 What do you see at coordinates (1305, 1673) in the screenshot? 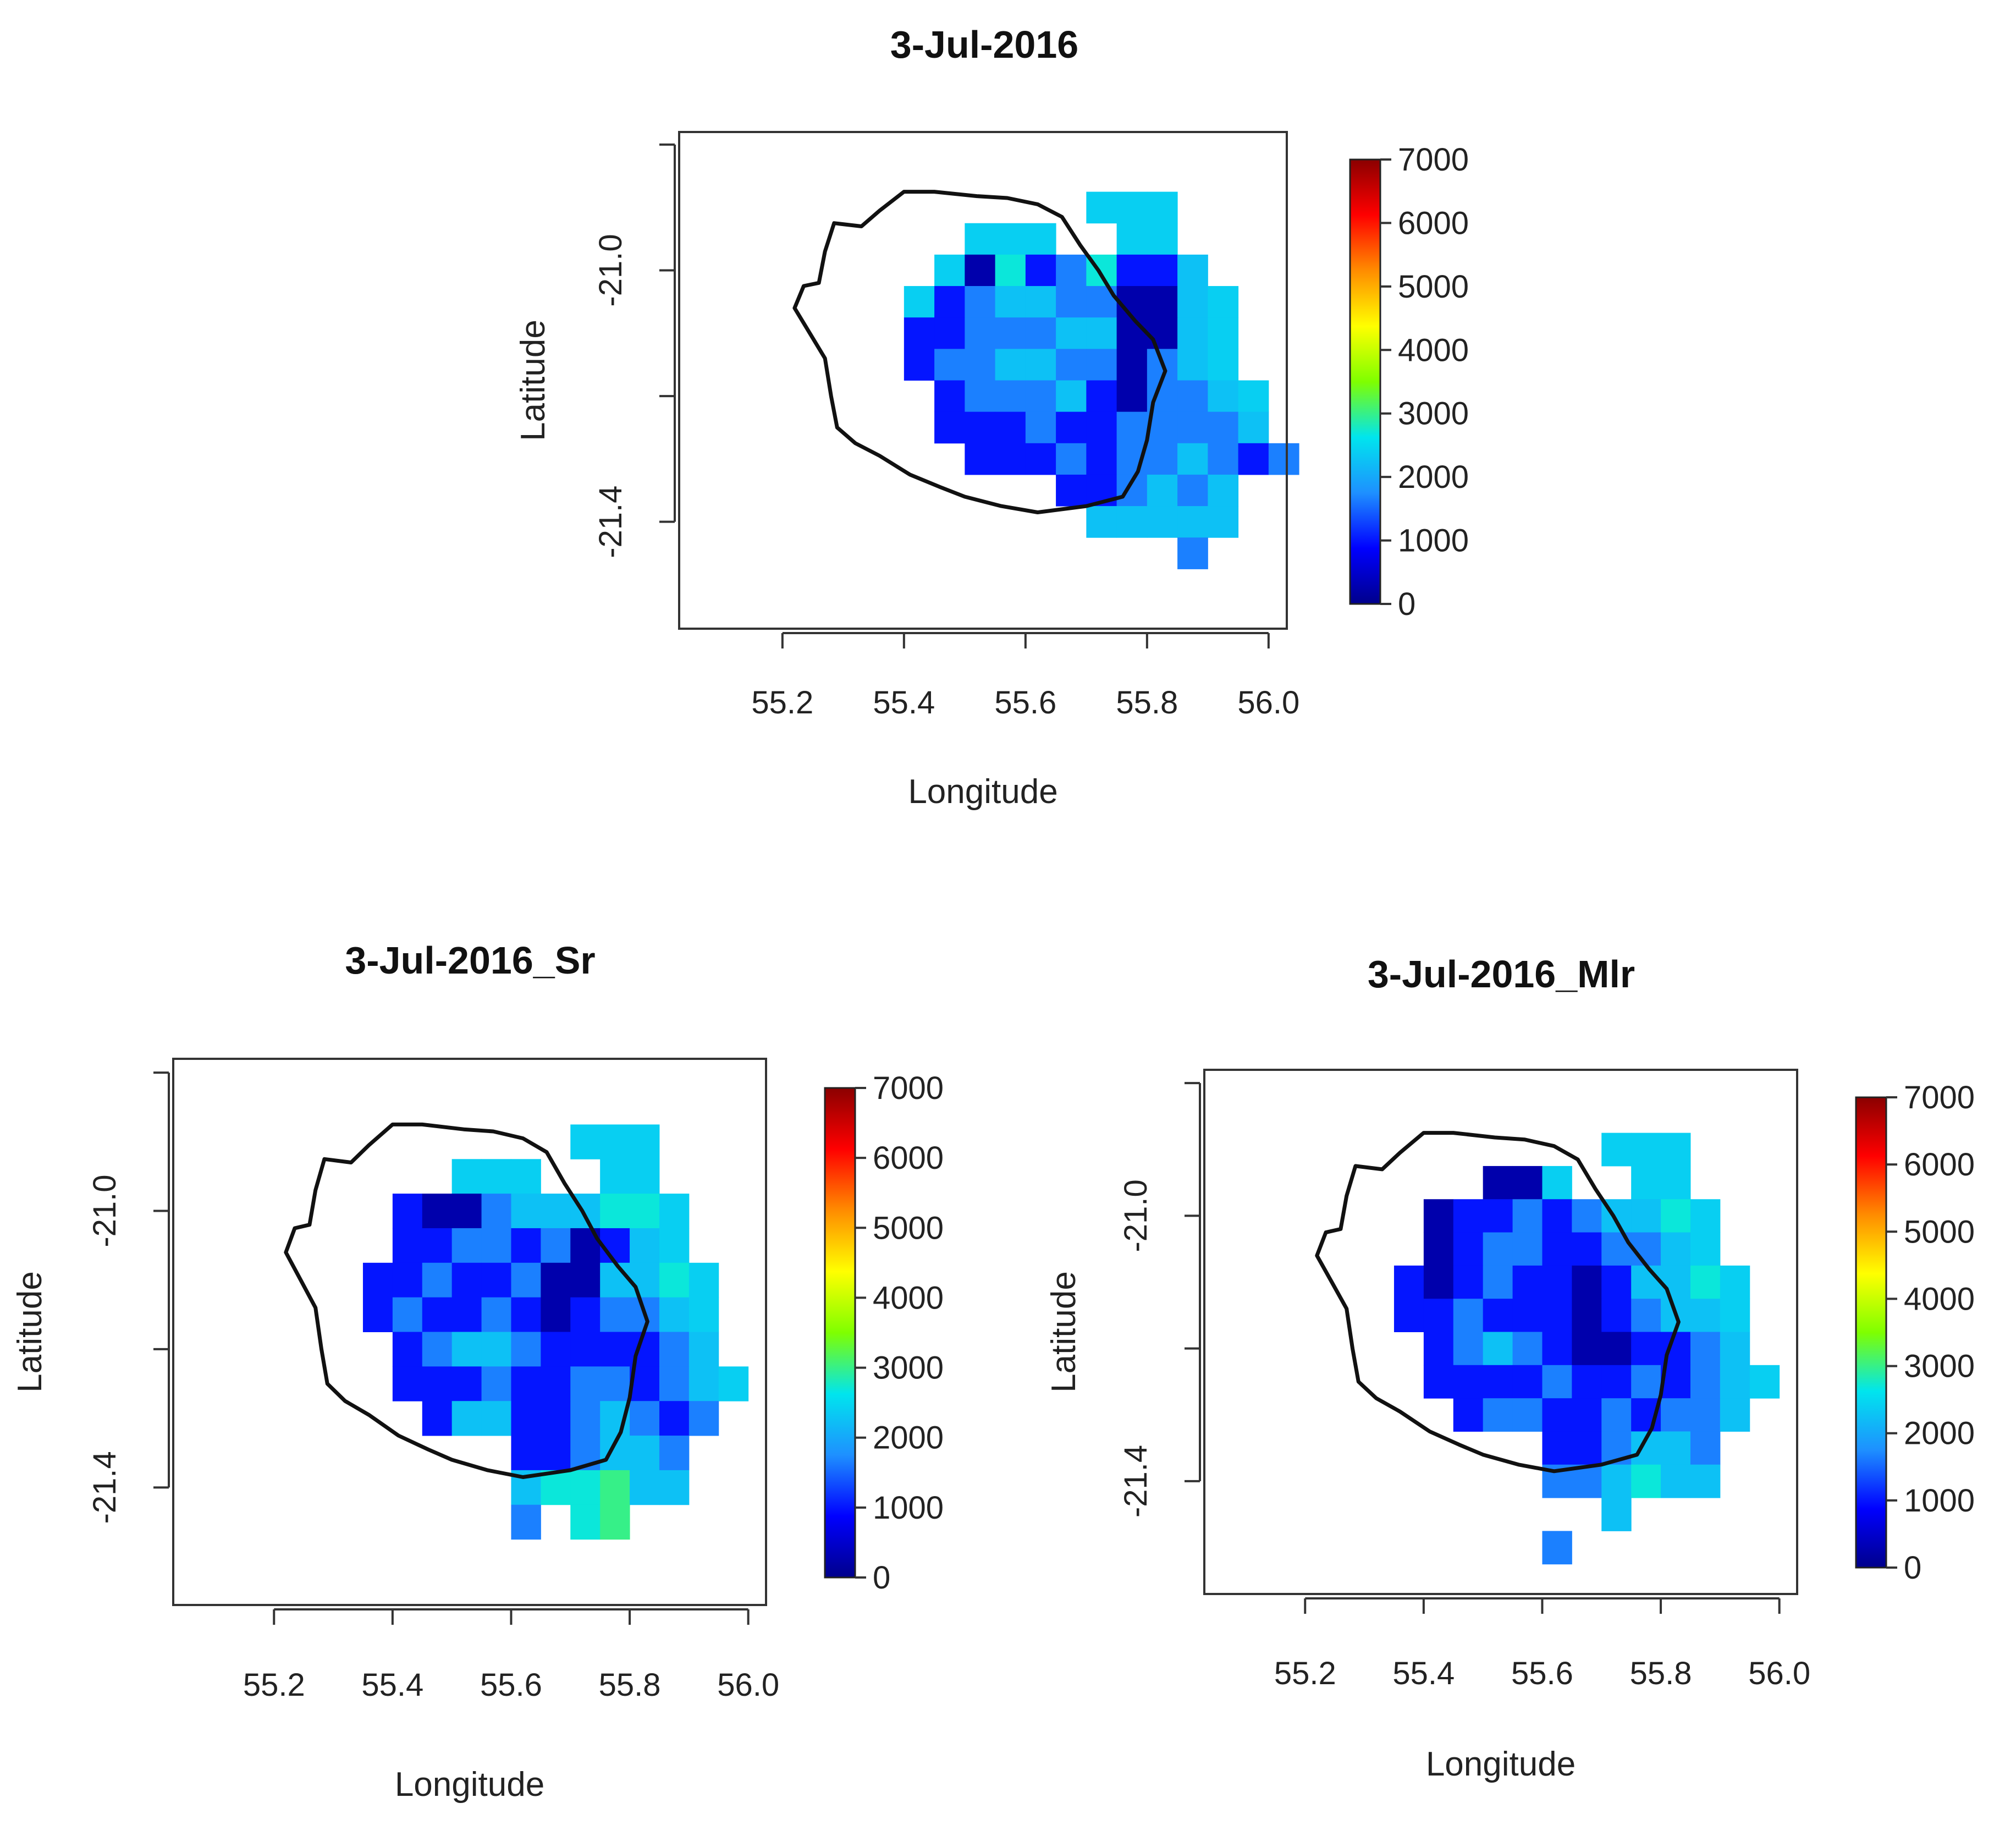
I see `x-tick-label: 55.2` at bounding box center [1305, 1673].